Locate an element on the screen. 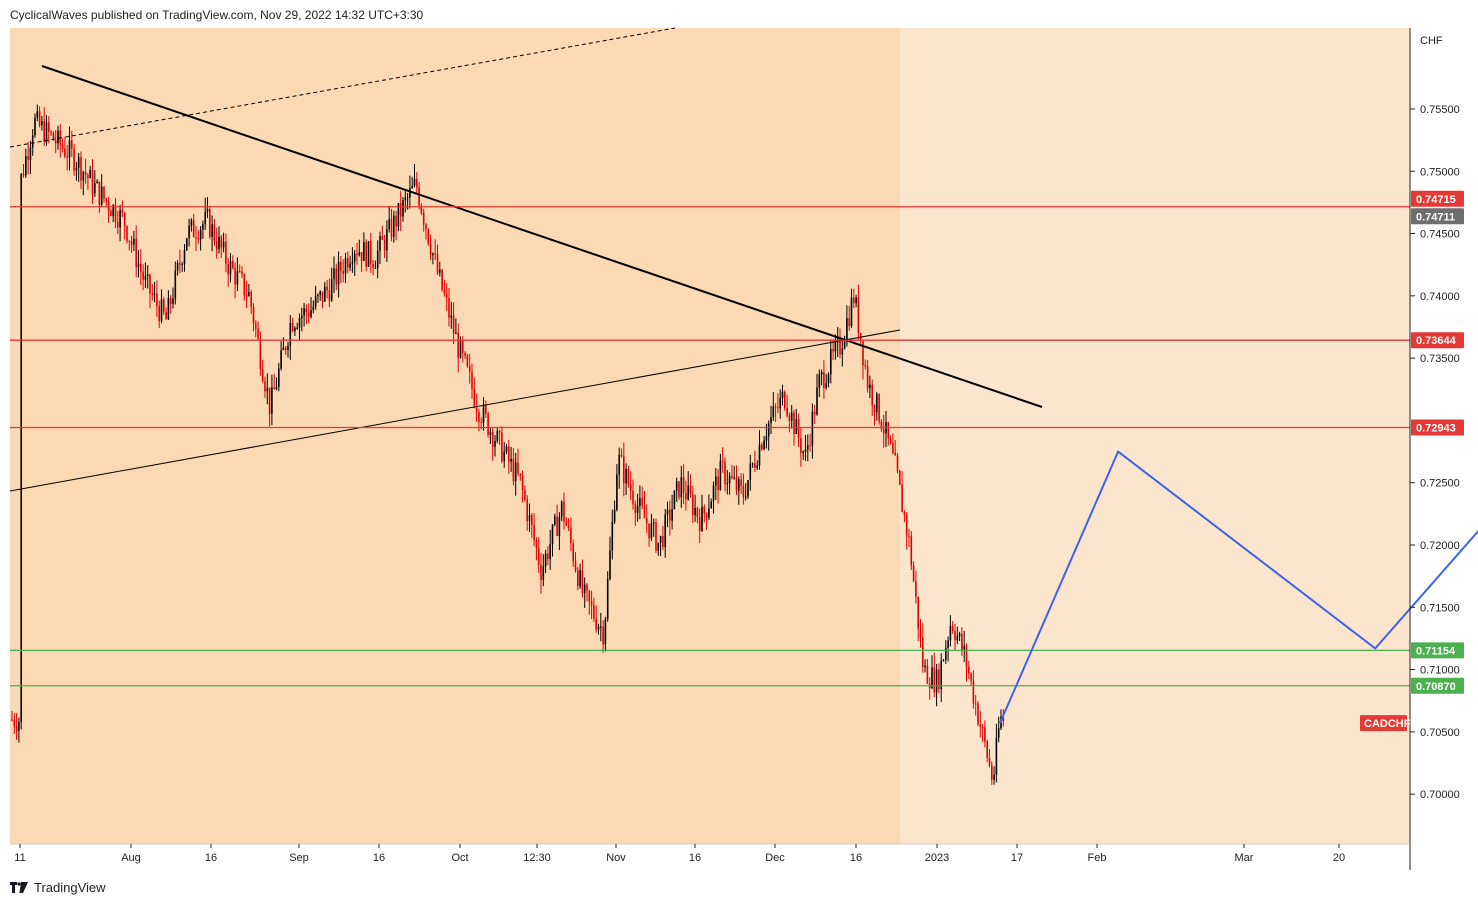 Image resolution: width=1478 pixels, height=907 pixels. price-tag-label: 0.71154 is located at coordinates (1436, 651).